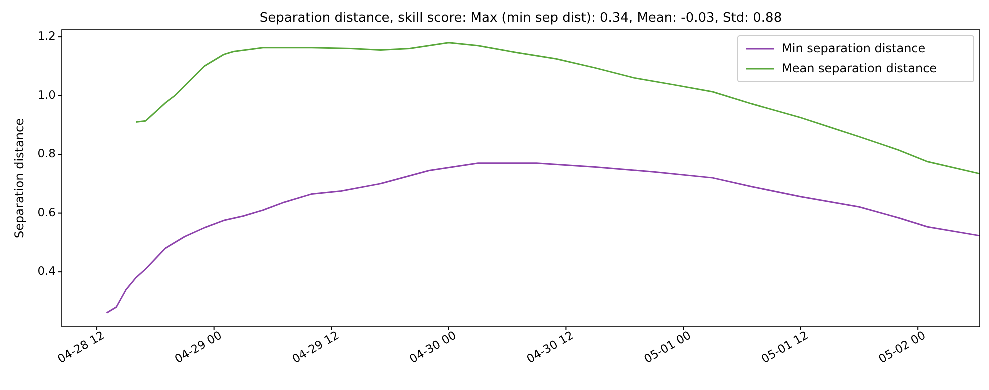 This screenshot has height=390, width=989. What do you see at coordinates (47, 212) in the screenshot?
I see `y-tick-label: 0.6` at bounding box center [47, 212].